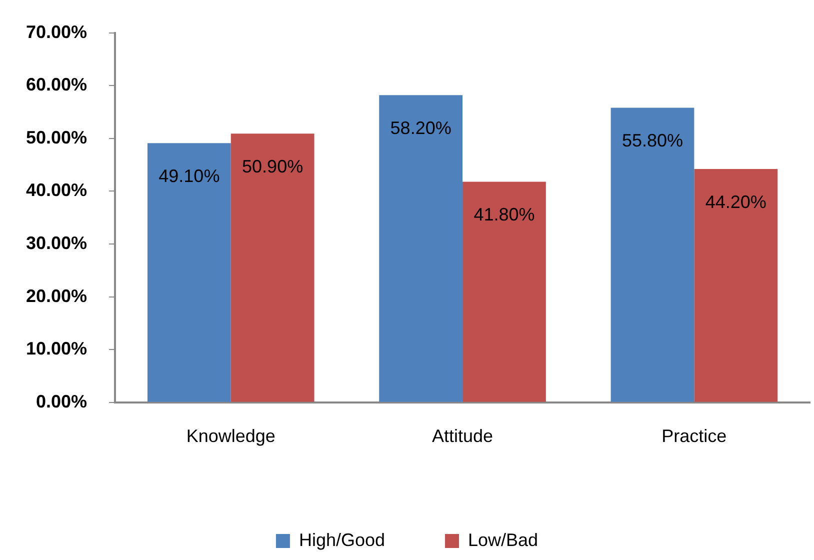  What do you see at coordinates (62, 401) in the screenshot?
I see `y-tick-label: 0.00%` at bounding box center [62, 401].